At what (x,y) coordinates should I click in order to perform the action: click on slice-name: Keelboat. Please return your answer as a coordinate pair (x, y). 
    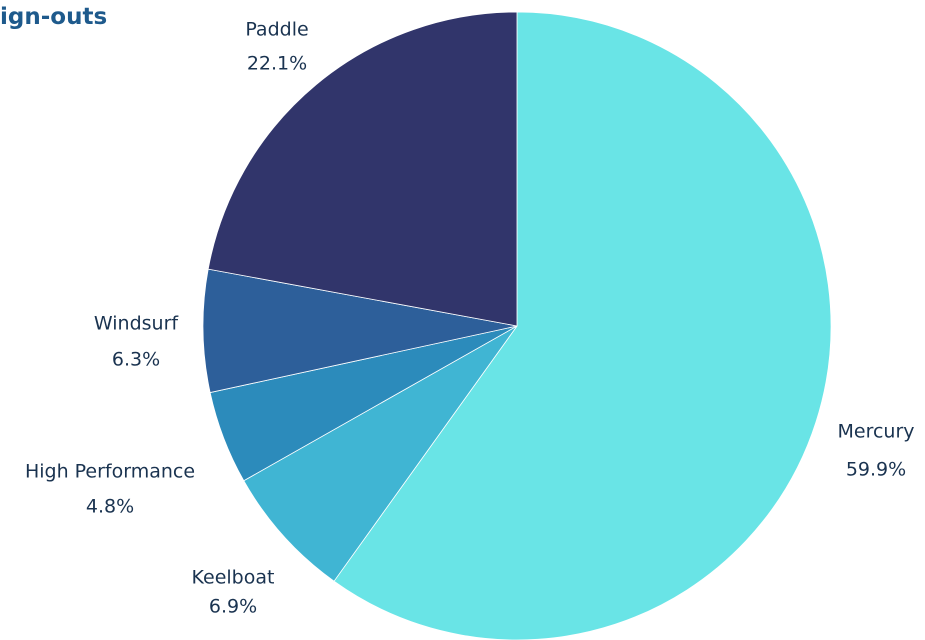
    Looking at the image, I should click on (233, 578).